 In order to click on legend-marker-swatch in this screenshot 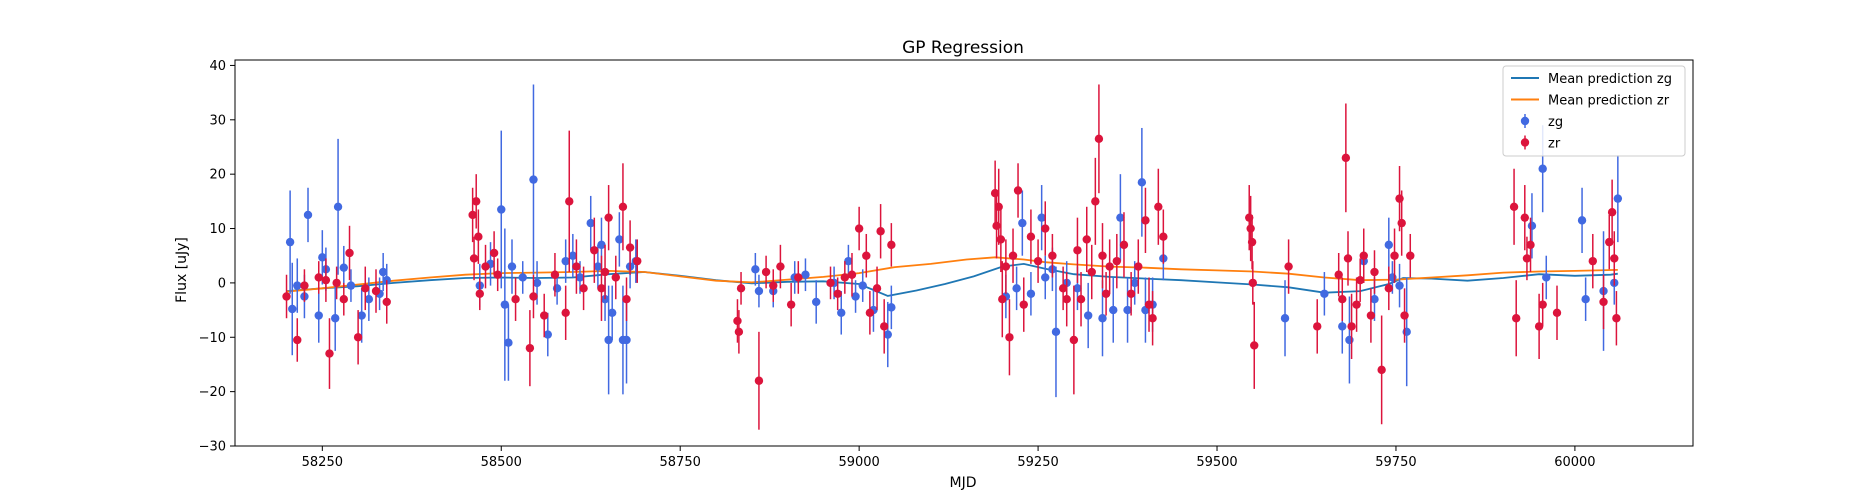, I will do `click(1525, 142)`.